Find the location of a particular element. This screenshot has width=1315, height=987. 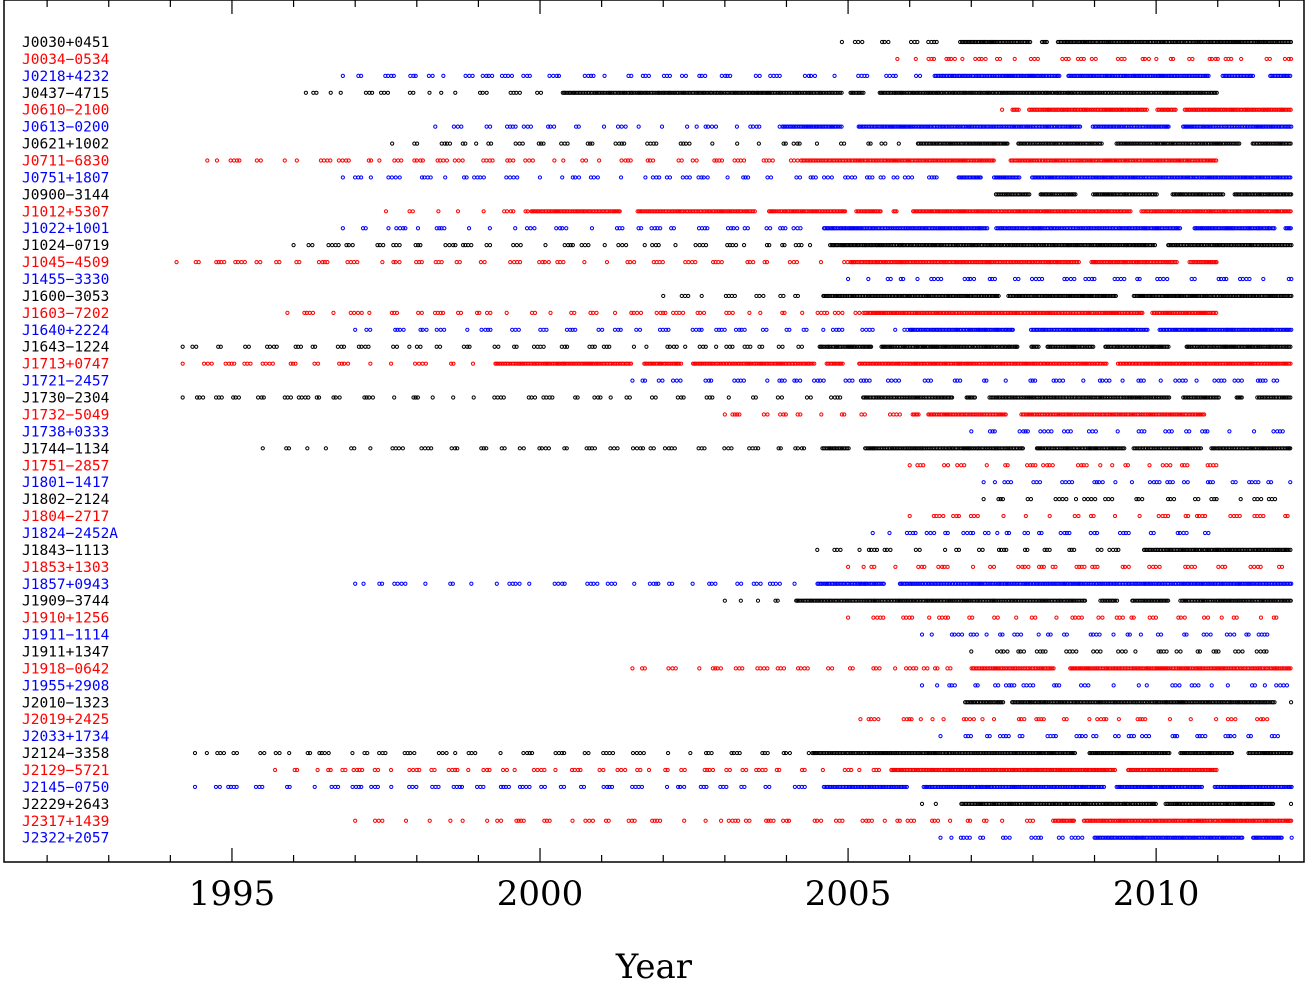

series-label: J1012+5307 is located at coordinates (65, 212).